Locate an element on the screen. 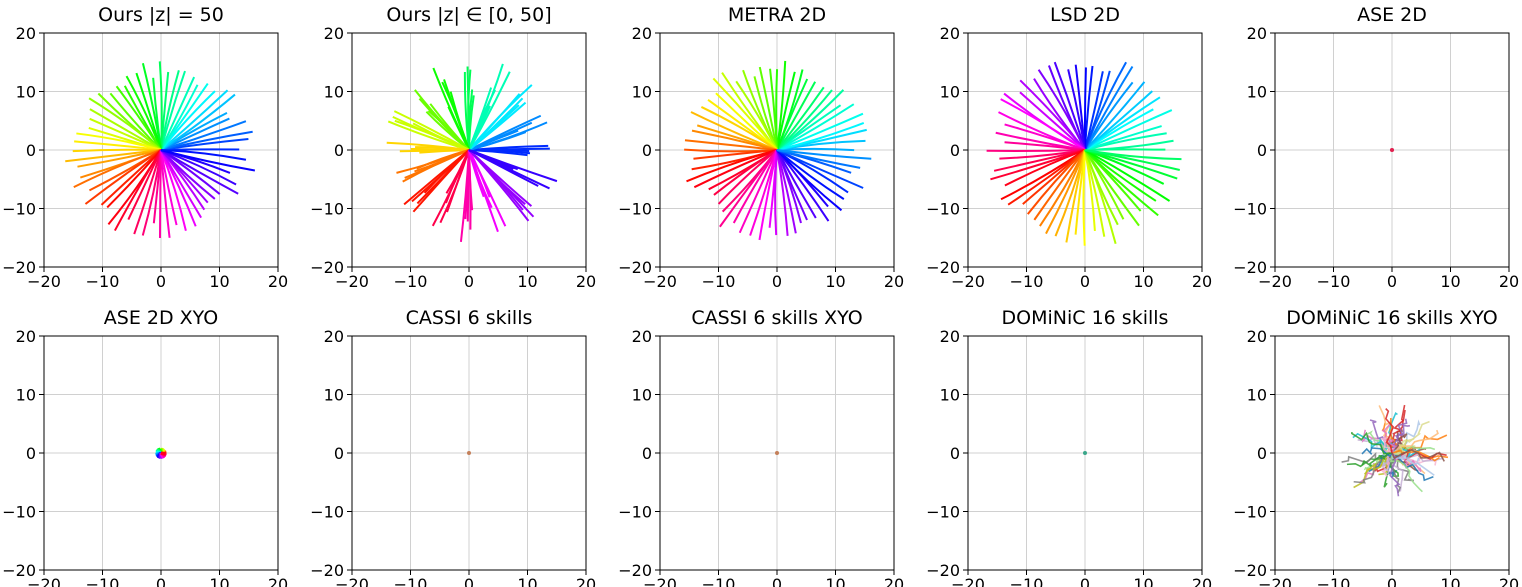  panel-ase-2d: ASE 2D −20−20 −10 −10 0 0 10 10 20 20 is located at coordinates (1376, 147).